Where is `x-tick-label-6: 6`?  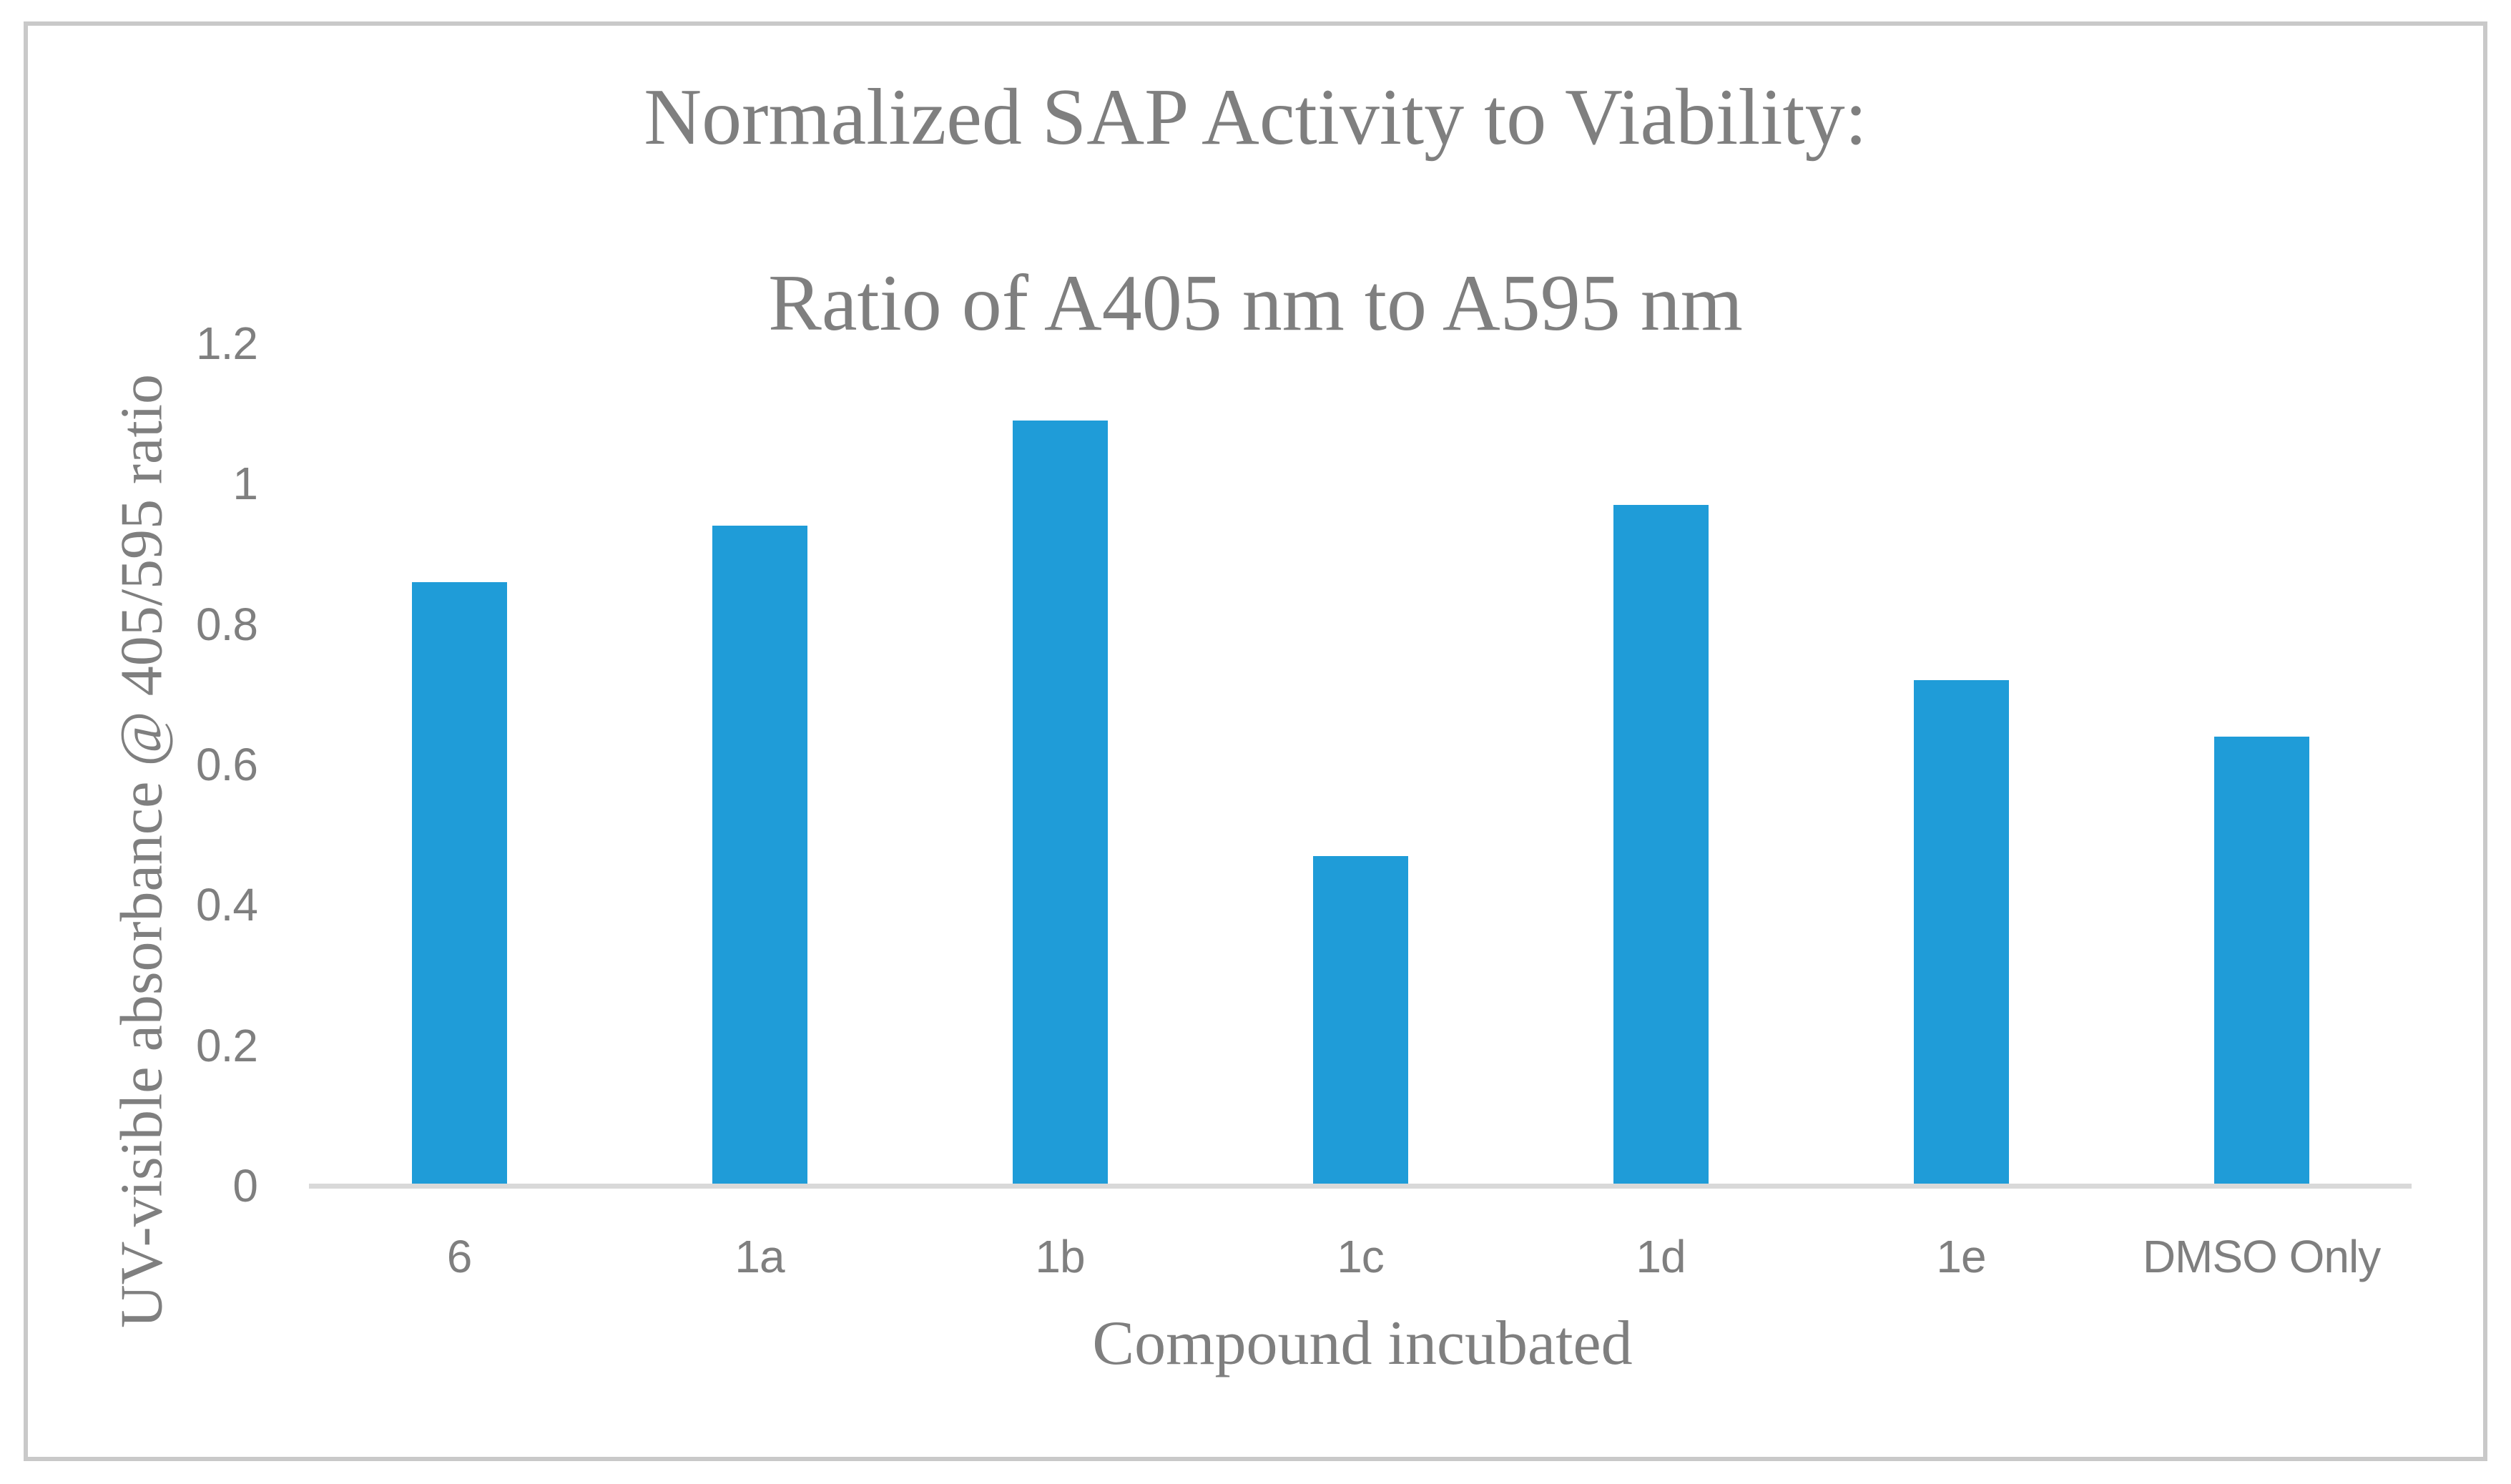 x-tick-label-6: 6 is located at coordinates (459, 1257).